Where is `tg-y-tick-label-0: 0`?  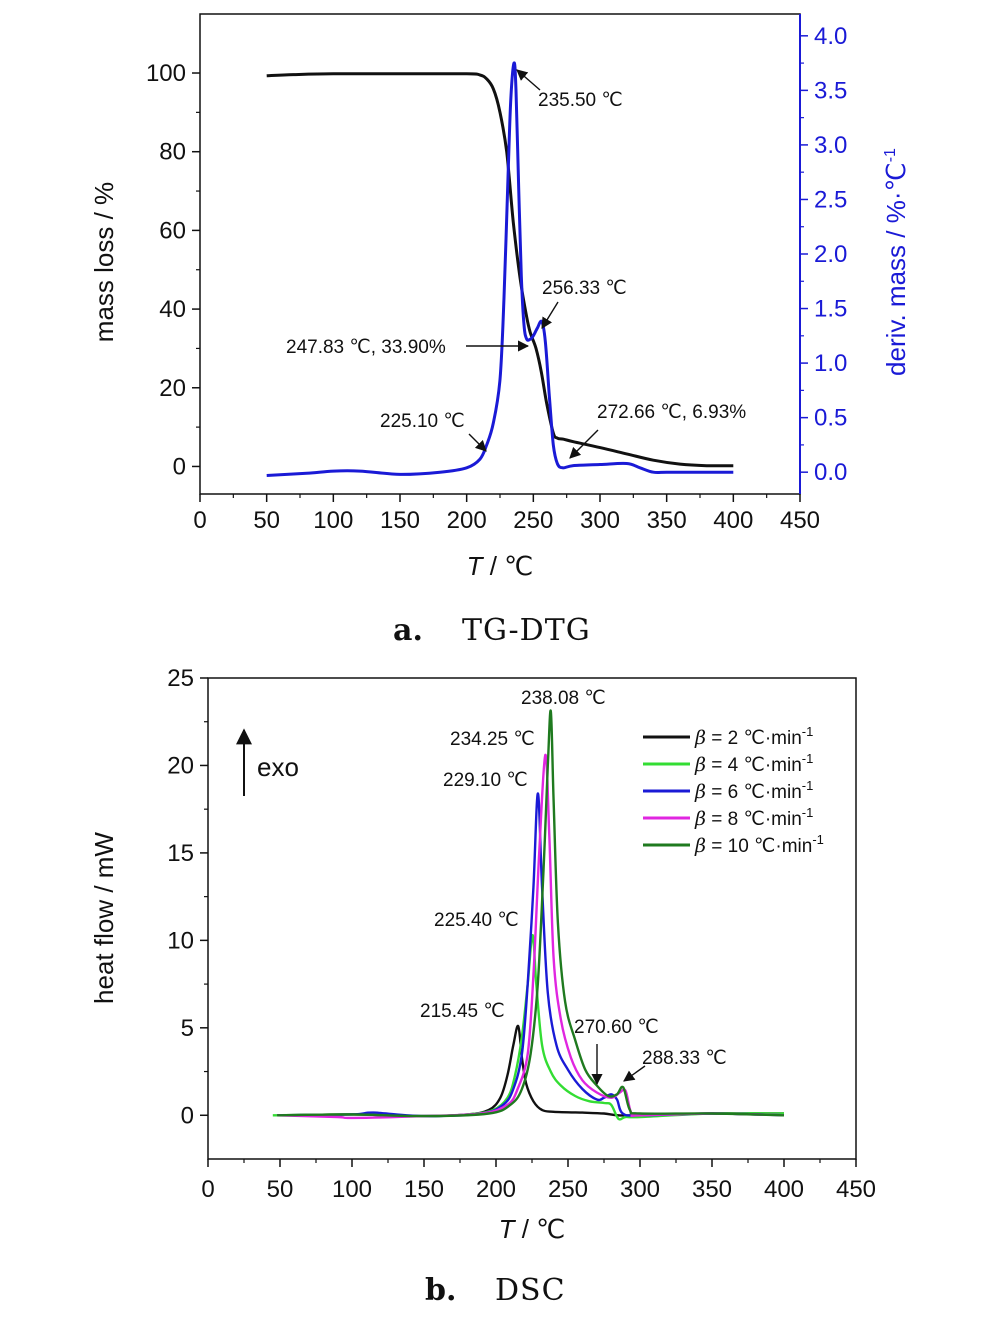
tg-y-tick-label-0: 0 is located at coordinates (179, 466).